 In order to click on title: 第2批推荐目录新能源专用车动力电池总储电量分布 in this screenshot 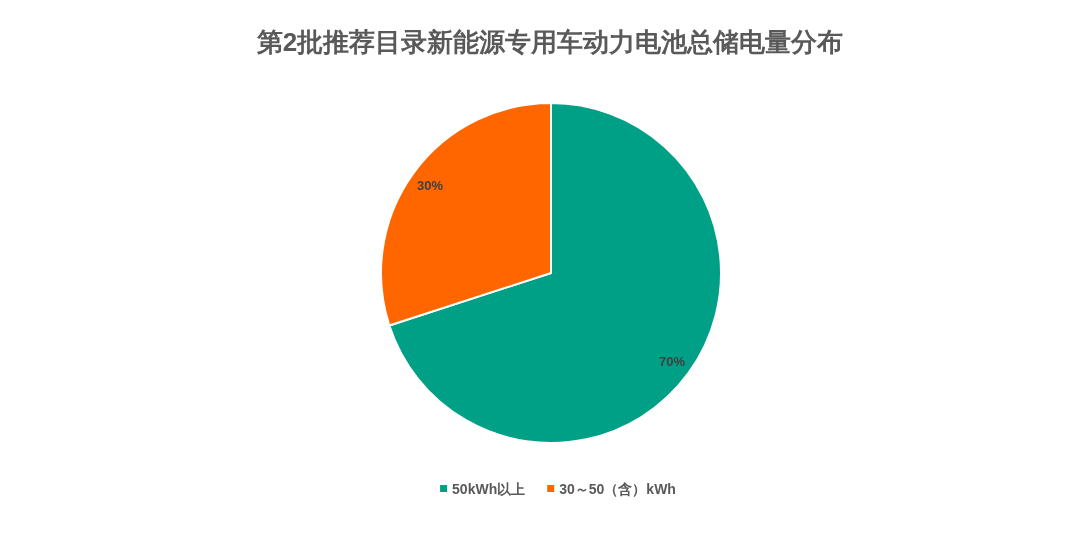, I will do `click(550, 42)`.